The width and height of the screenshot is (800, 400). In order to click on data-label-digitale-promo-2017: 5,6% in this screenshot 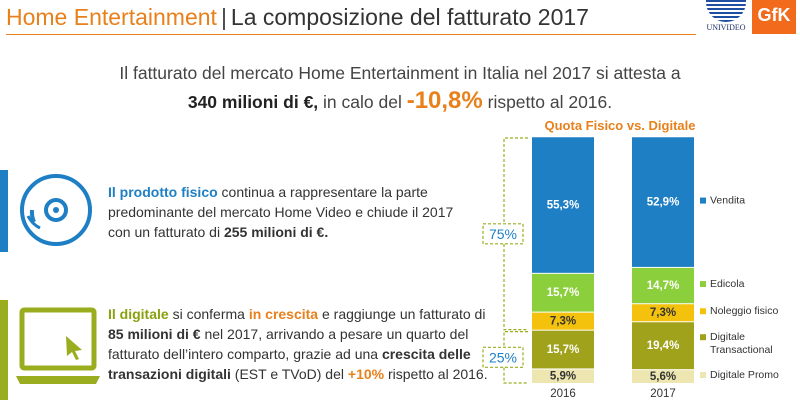, I will do `click(663, 377)`.